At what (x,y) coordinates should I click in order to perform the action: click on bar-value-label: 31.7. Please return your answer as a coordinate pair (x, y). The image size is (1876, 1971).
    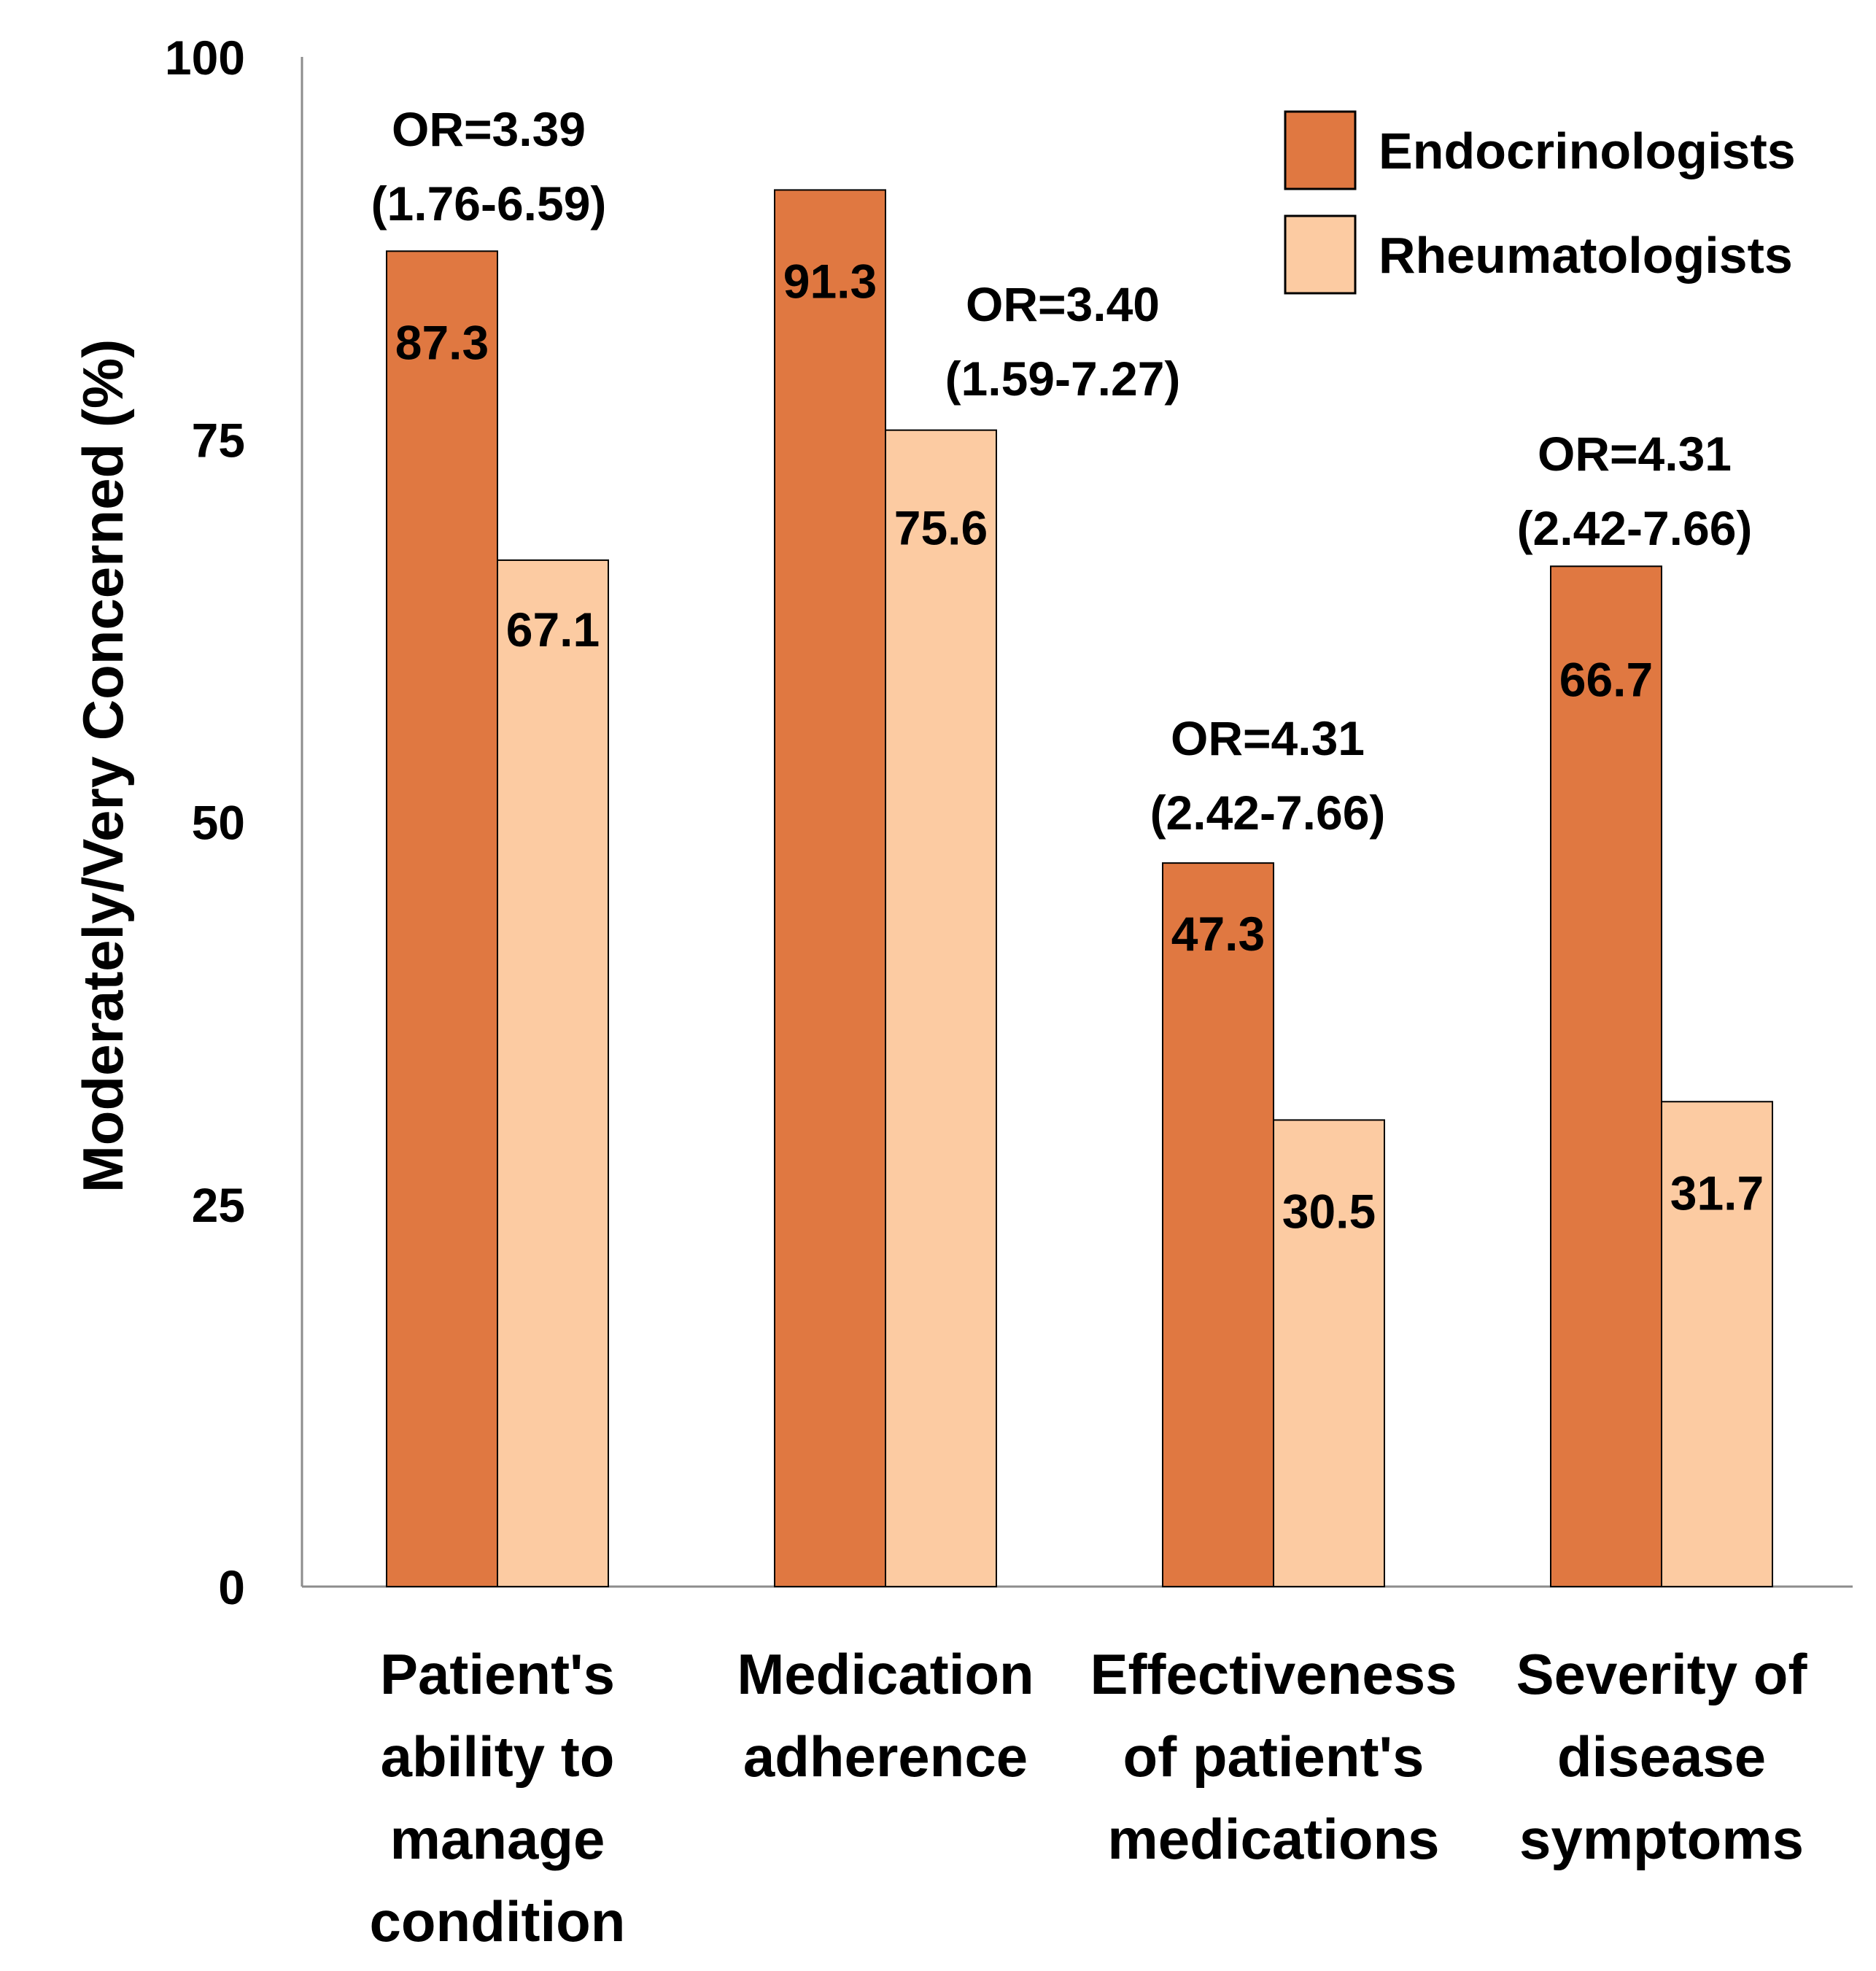
    Looking at the image, I should click on (1717, 1193).